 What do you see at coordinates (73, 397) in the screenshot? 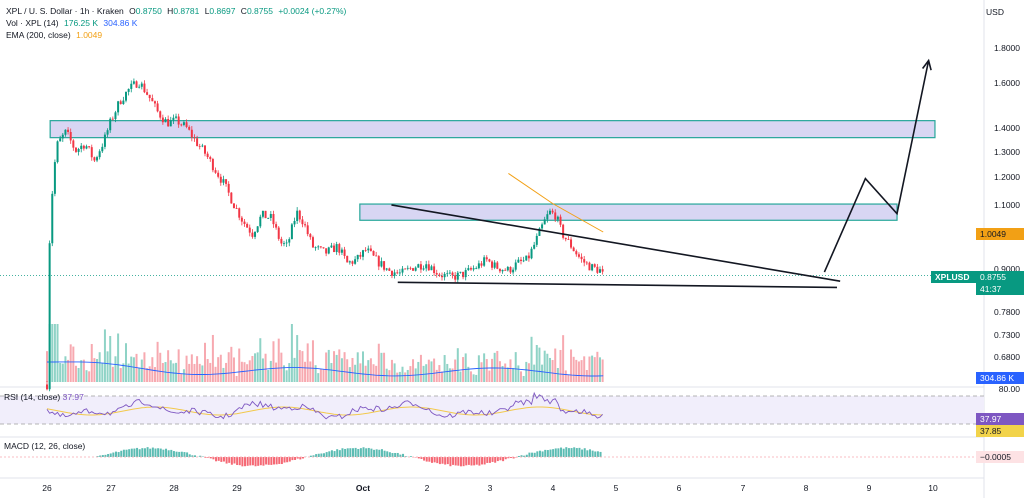
I see `rsi-header-value: 37.97` at bounding box center [73, 397].